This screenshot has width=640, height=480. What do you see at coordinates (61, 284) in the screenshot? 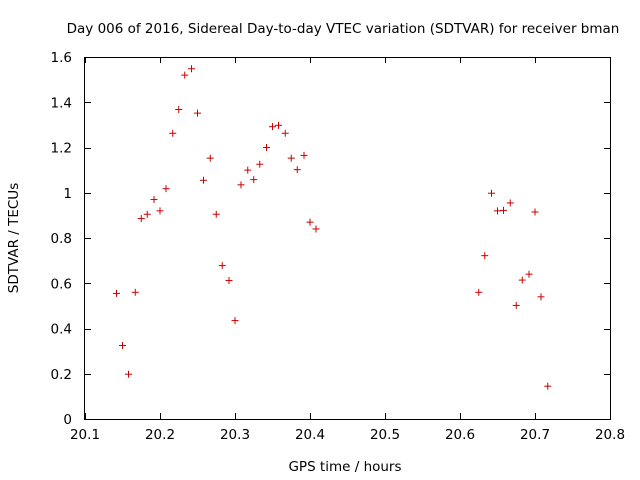
I see `y-tick-label: 0.6` at bounding box center [61, 284].